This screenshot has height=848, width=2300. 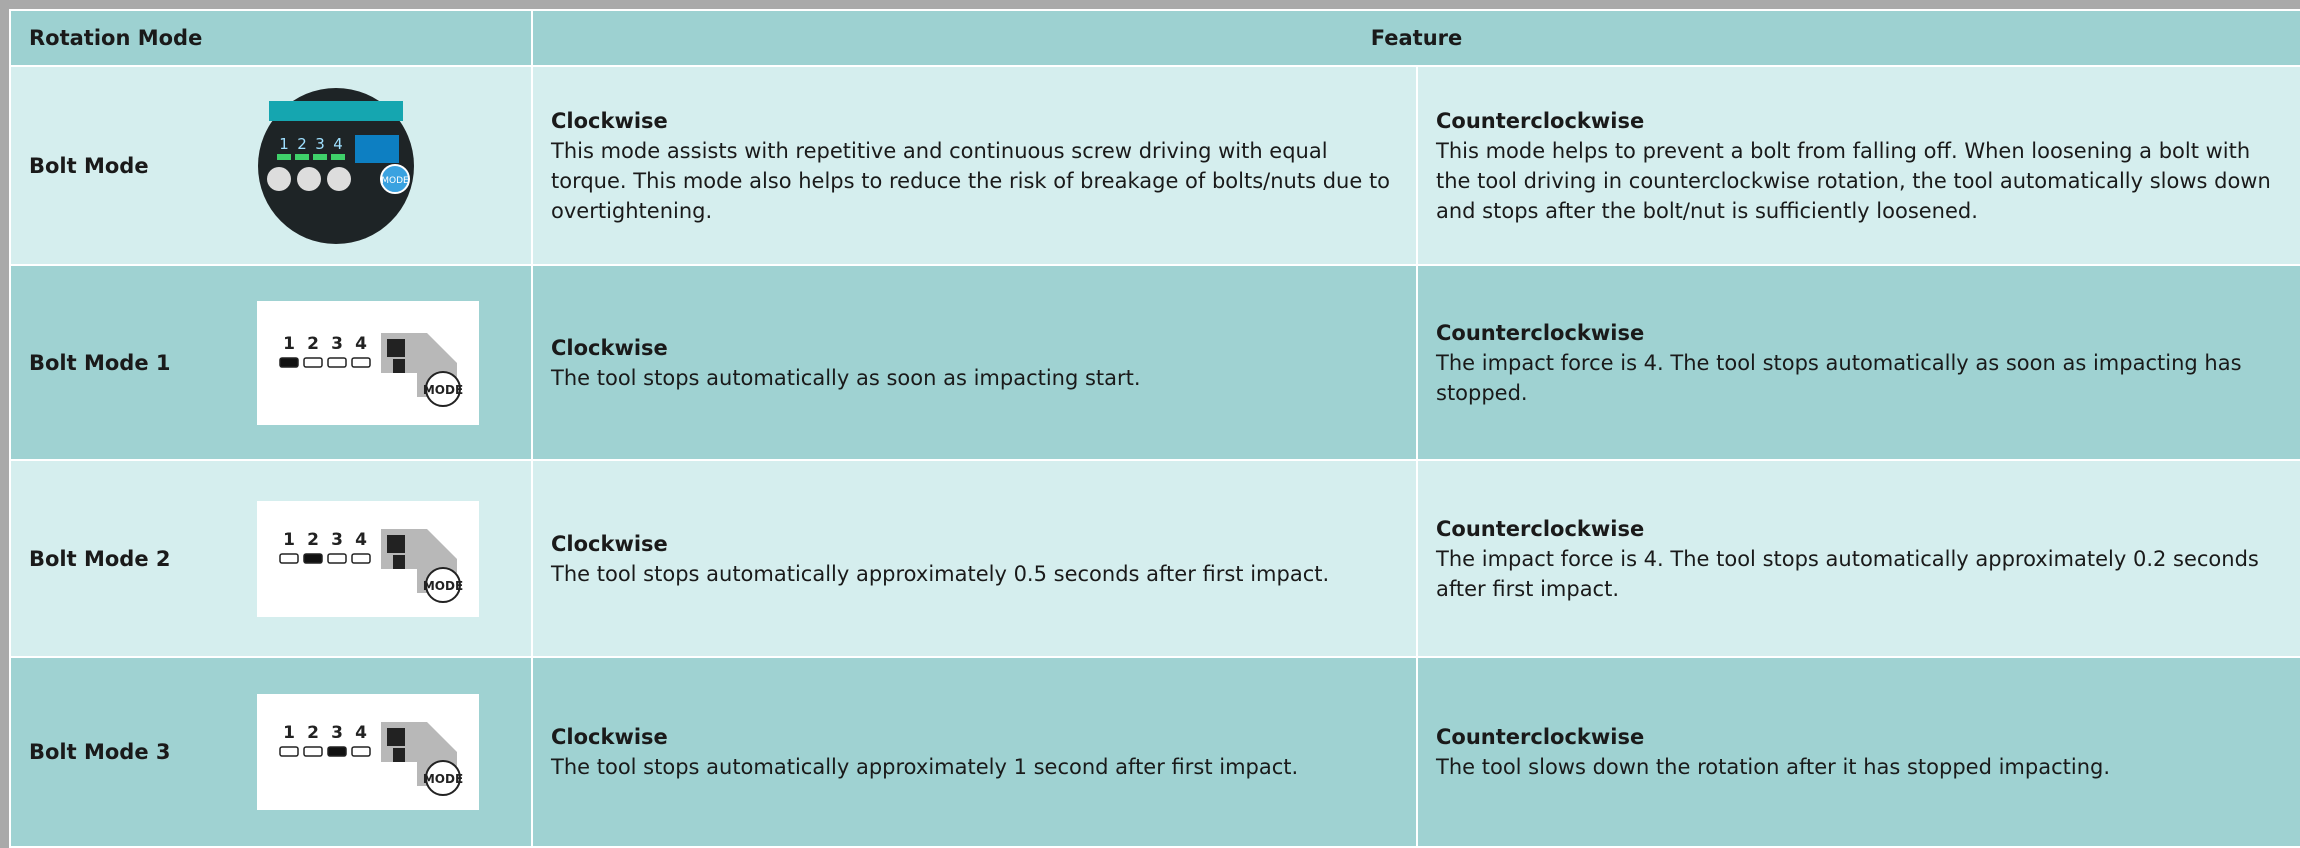 I want to click on icon-band, so click(x=336, y=110).